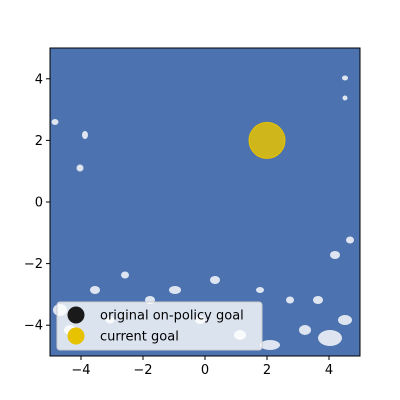  I want to click on y-axis: −4 −2 0 2 4, so click(37, 203).